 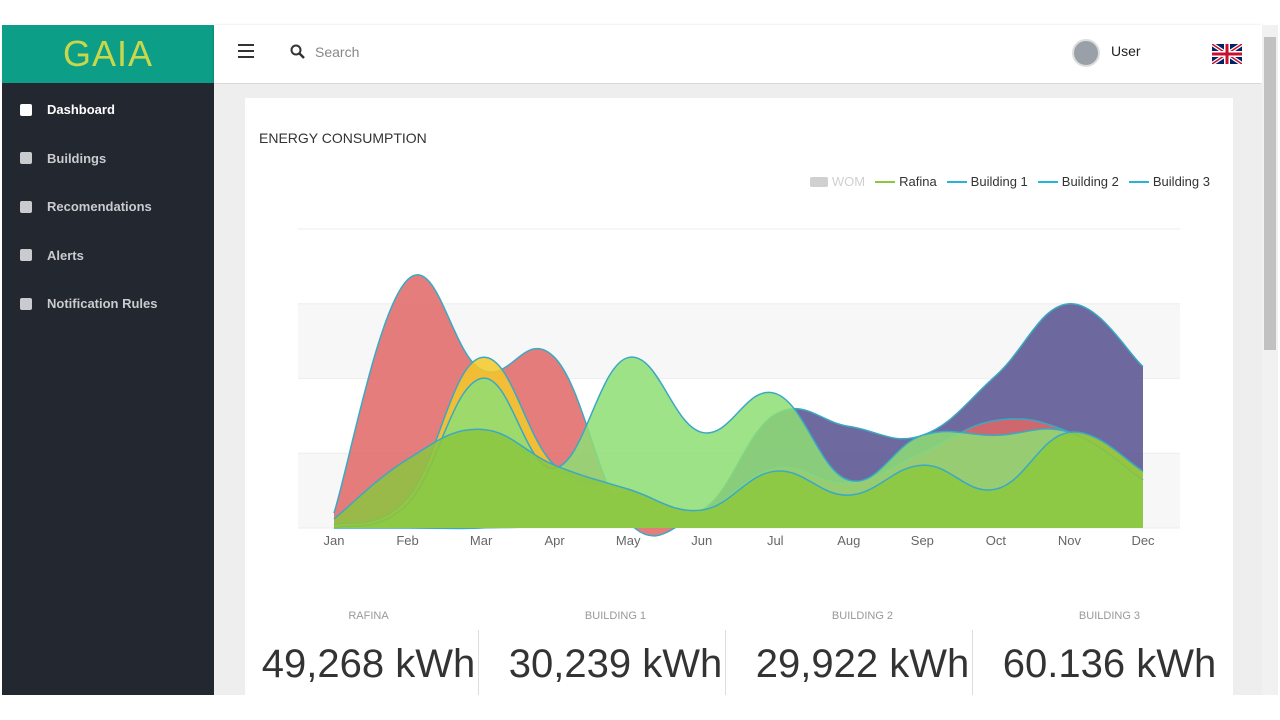 What do you see at coordinates (1143, 540) in the screenshot?
I see `x-tick-label: Dec` at bounding box center [1143, 540].